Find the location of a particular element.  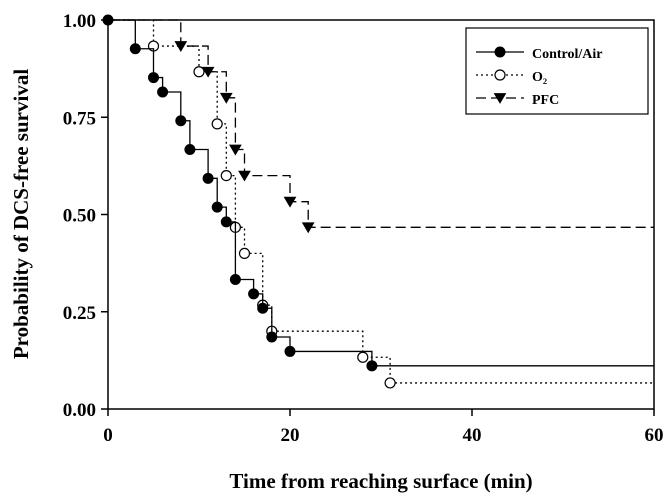

legend-label-o2: O₂ is located at coordinates (539, 77).